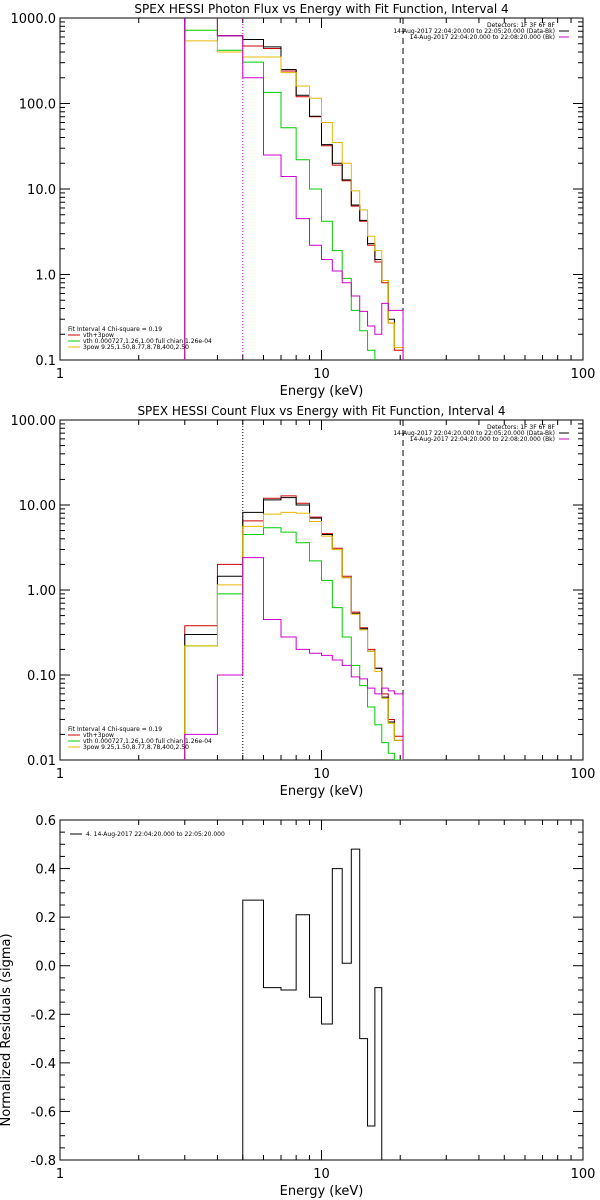 The width and height of the screenshot is (600, 1200). What do you see at coordinates (34, 421) in the screenshot?
I see `y-tick-label: 100.00` at bounding box center [34, 421].